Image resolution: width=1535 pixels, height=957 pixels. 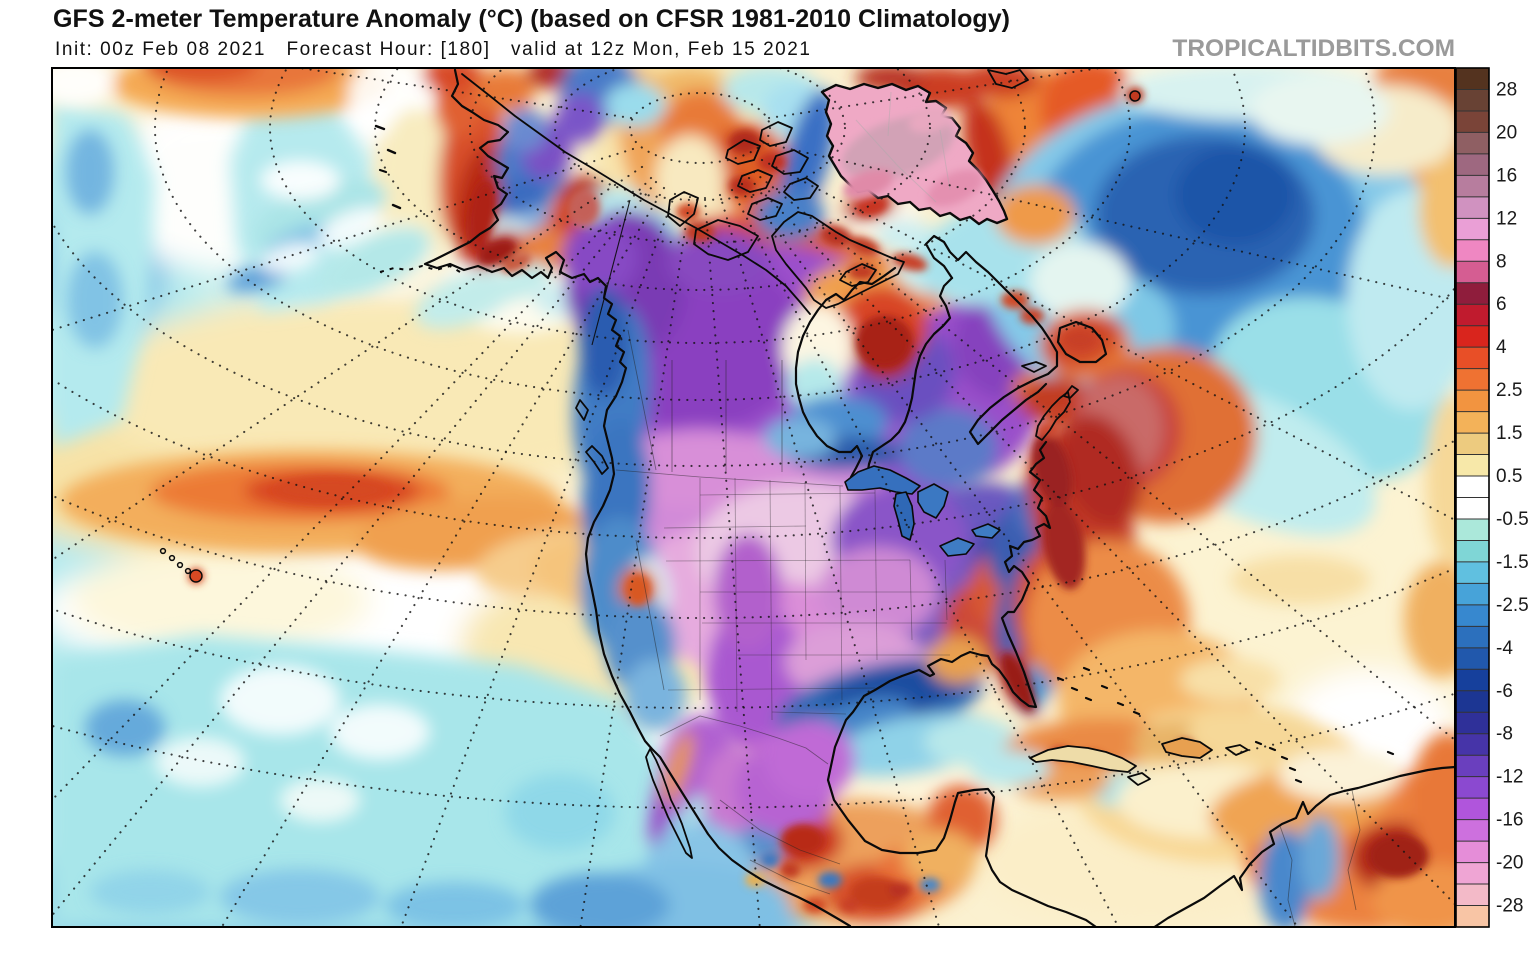 What do you see at coordinates (1501, 347) in the screenshot?
I see `svg-text: 4` at bounding box center [1501, 347].